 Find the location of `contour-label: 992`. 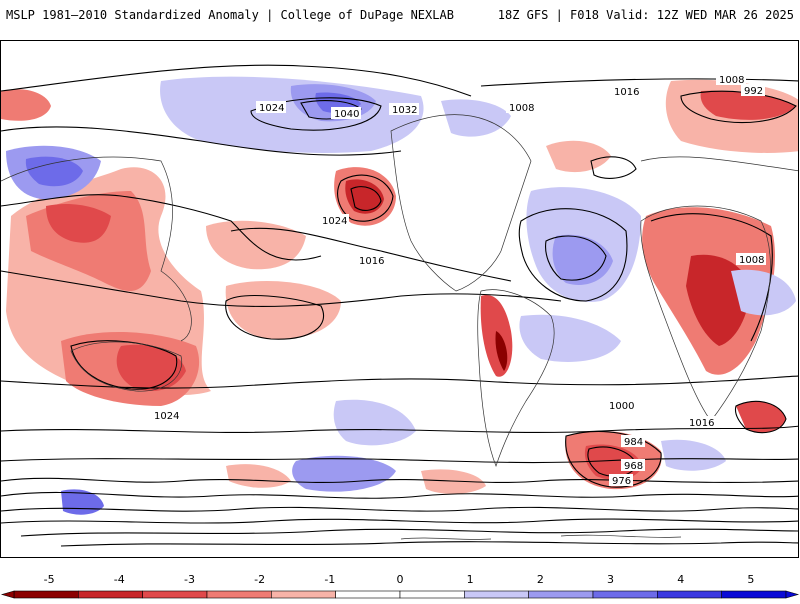

contour-label: 992 is located at coordinates (753, 91).